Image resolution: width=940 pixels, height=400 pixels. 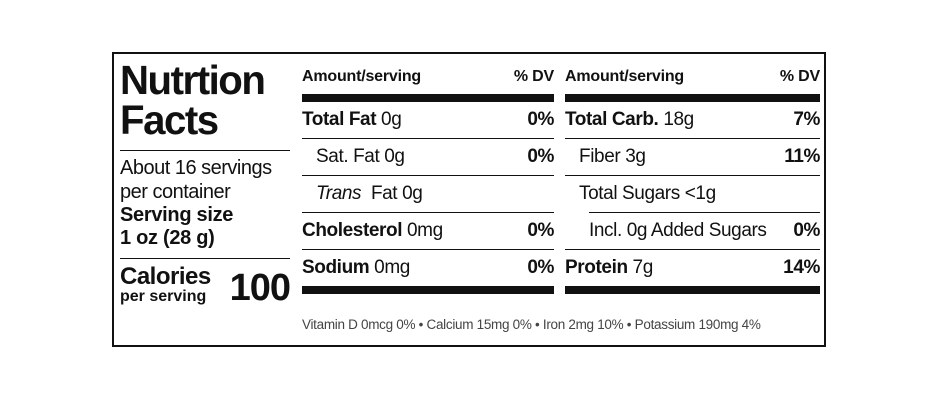 What do you see at coordinates (167, 238) in the screenshot?
I see `serving-size-value: 1 oz (28 g)` at bounding box center [167, 238].